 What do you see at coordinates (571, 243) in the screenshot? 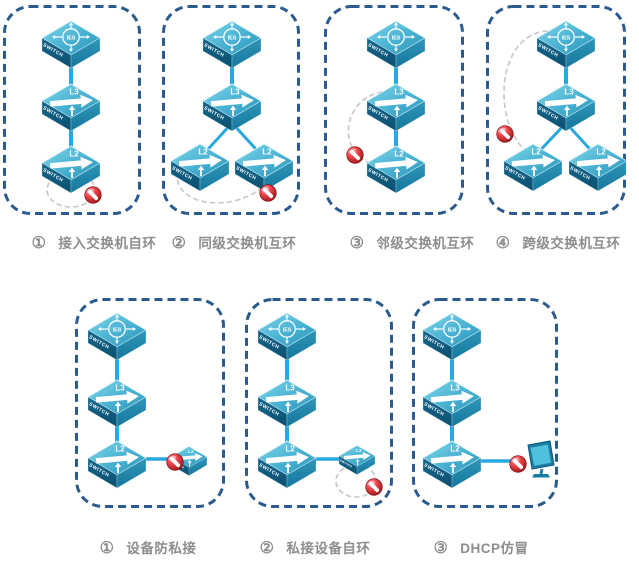
I see `caption-text: 跨级交换机互环` at bounding box center [571, 243].